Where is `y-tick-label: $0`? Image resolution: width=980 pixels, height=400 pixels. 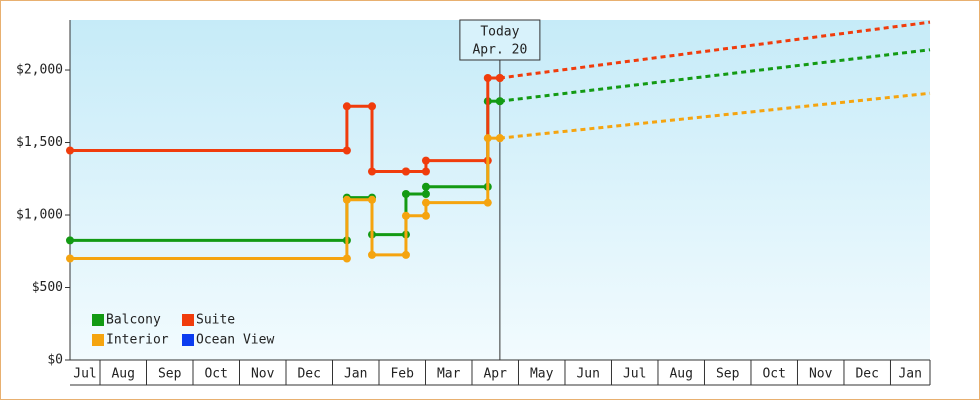
y-tick-label: $0 is located at coordinates (55, 360).